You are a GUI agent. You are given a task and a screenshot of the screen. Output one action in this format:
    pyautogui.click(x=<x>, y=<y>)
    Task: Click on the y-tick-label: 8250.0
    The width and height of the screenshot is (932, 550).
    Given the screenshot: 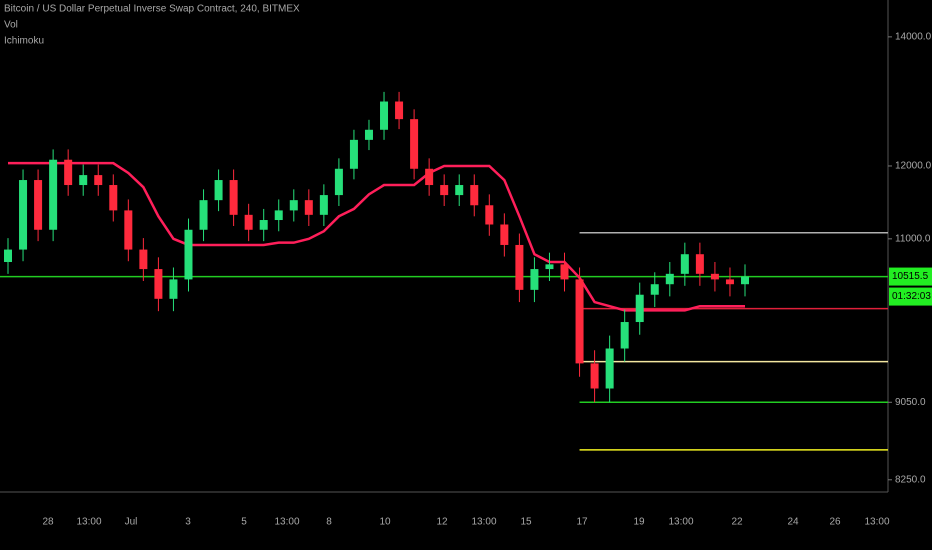 What is the action you would take?
    pyautogui.click(x=910, y=479)
    